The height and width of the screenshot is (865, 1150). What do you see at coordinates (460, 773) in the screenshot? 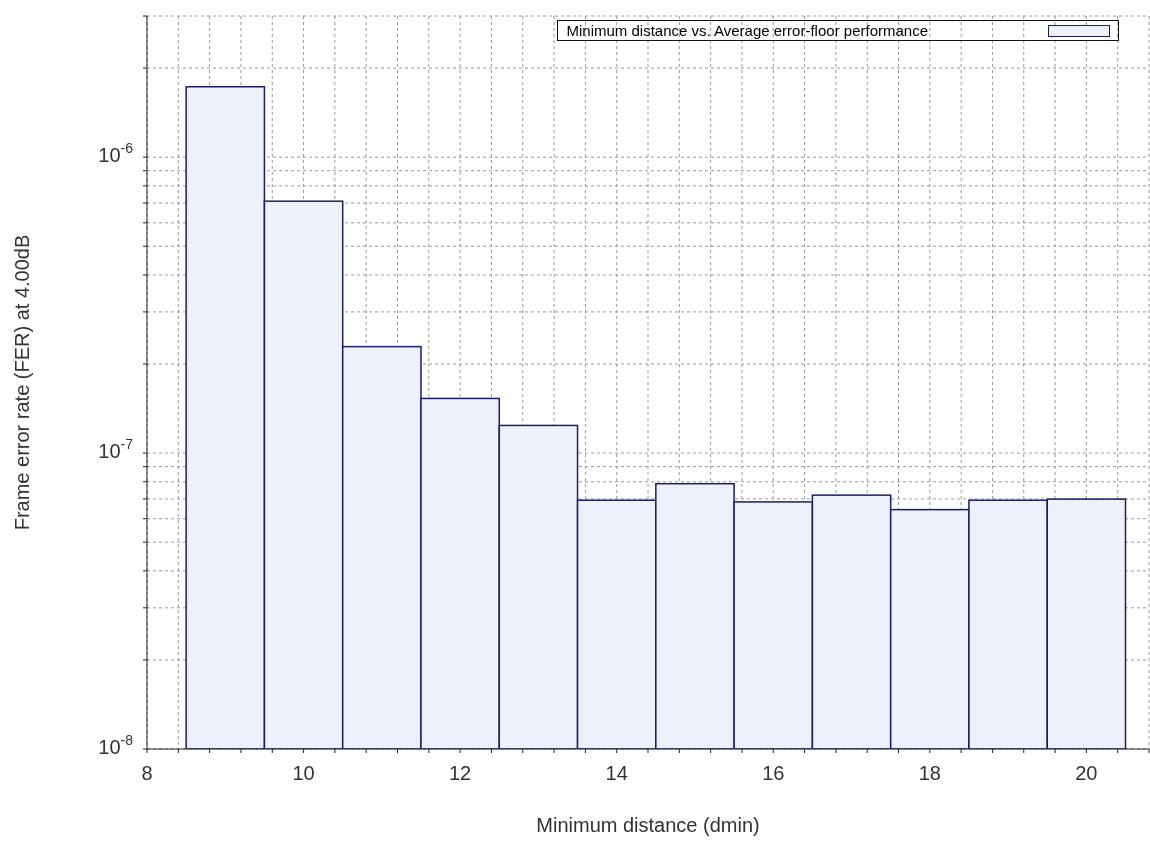
I see `x-tick-label: 12` at bounding box center [460, 773].